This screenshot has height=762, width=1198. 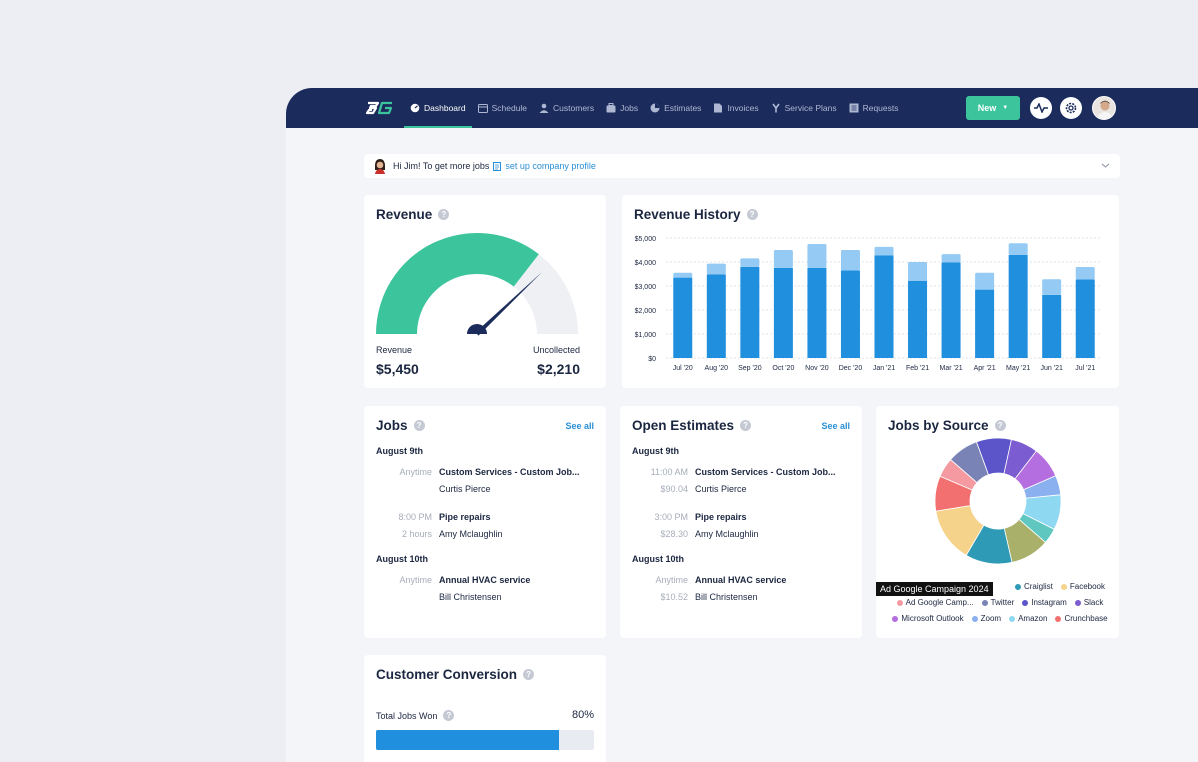 I want to click on legend-label: Crunchbase, so click(x=1086, y=618).